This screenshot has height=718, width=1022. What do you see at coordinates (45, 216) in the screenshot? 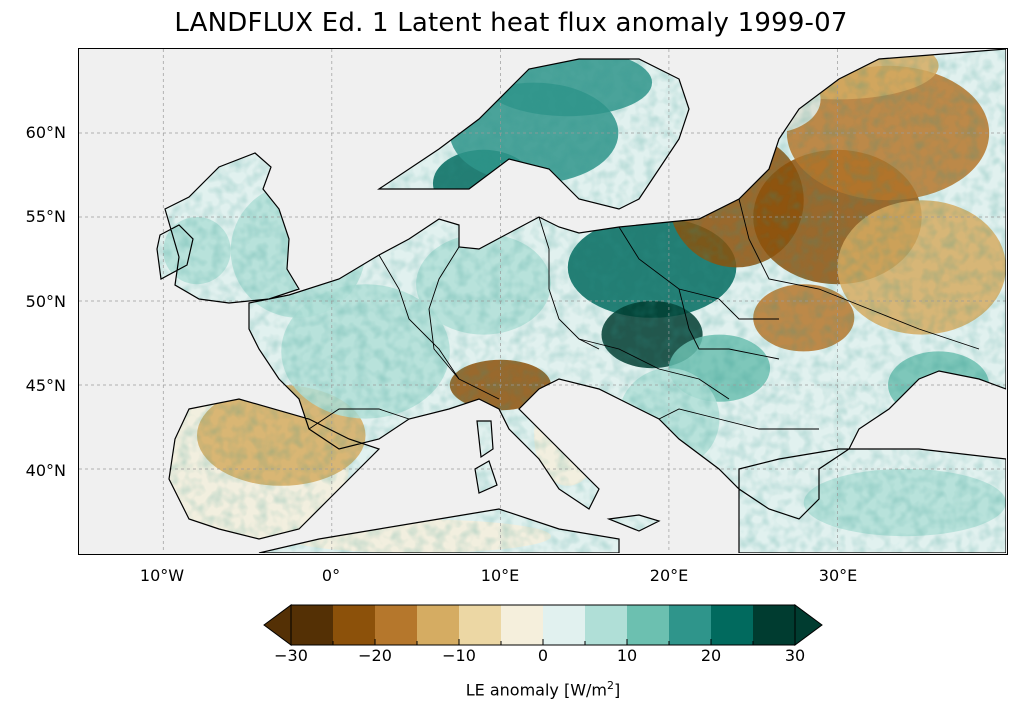
I see `lat-label-55n: 55°N` at bounding box center [45, 216].